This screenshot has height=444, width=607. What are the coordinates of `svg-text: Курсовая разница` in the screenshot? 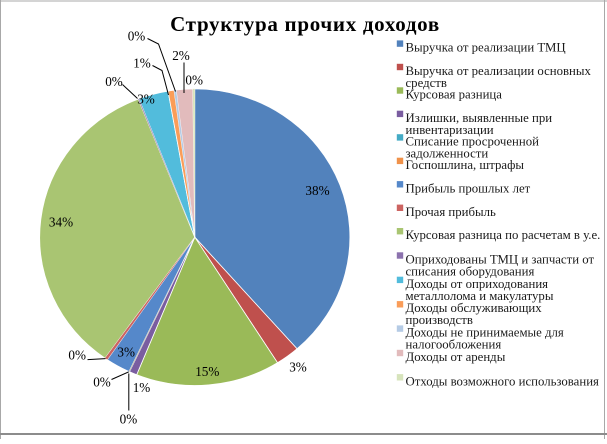 It's located at (454, 95).